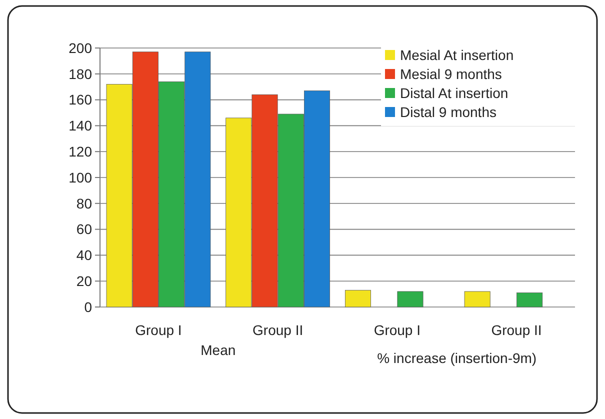 The height and width of the screenshot is (419, 605). I want to click on legend-label: Mesial 9 months, so click(451, 74).